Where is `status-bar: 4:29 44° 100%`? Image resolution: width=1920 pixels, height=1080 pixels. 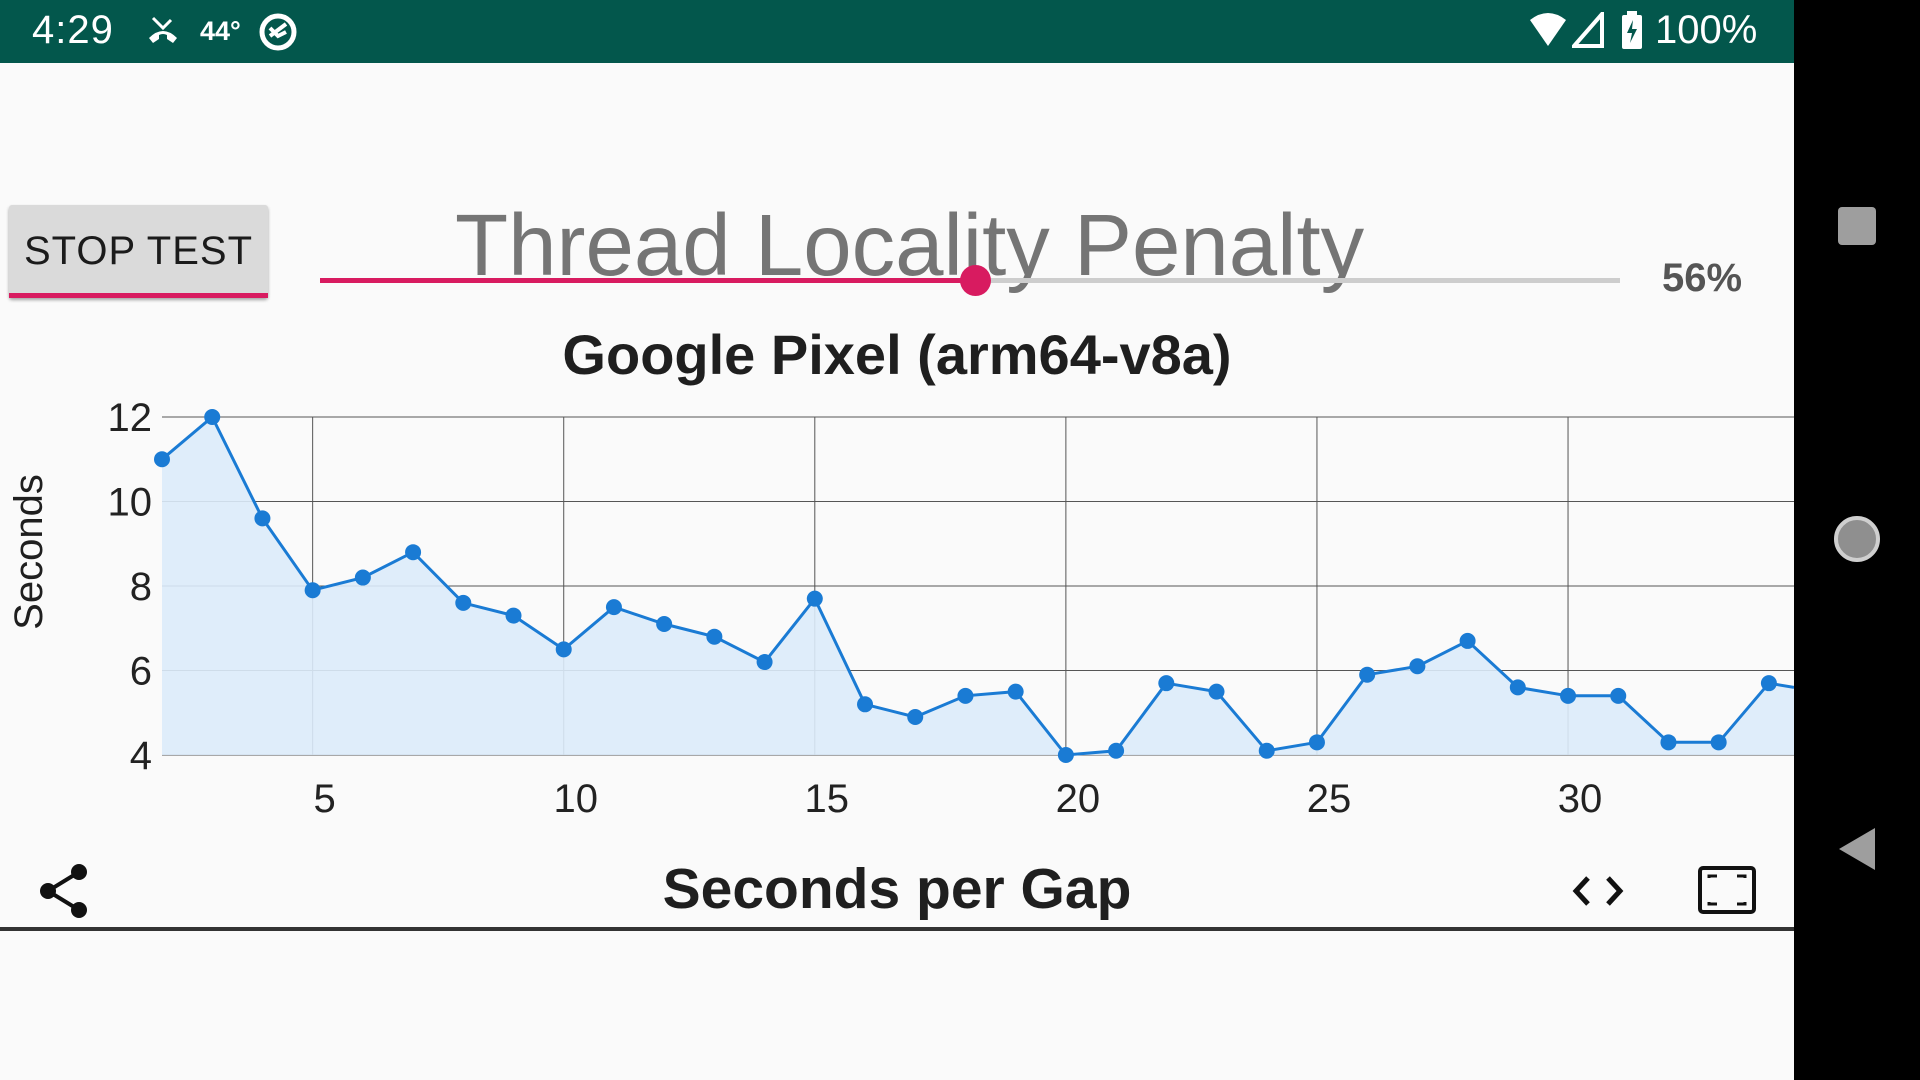 status-bar: 4:29 44° 100% is located at coordinates (897, 31).